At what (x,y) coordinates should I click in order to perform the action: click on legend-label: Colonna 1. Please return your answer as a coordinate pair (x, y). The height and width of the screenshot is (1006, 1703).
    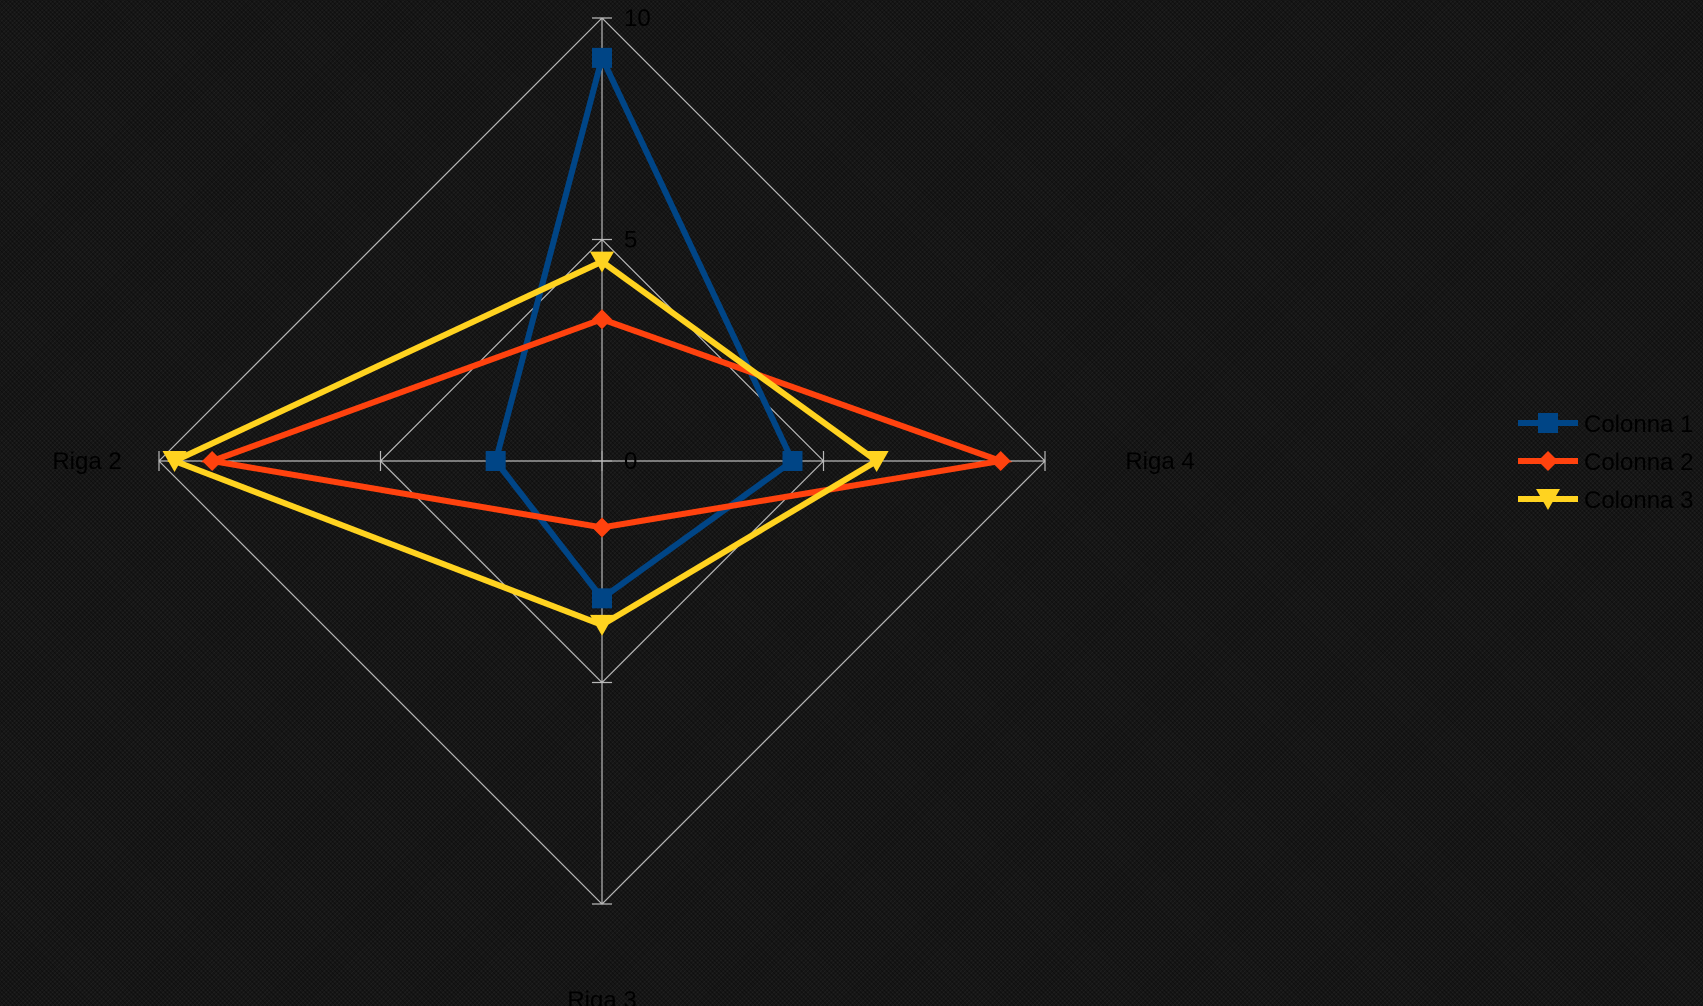
    Looking at the image, I should click on (1638, 424).